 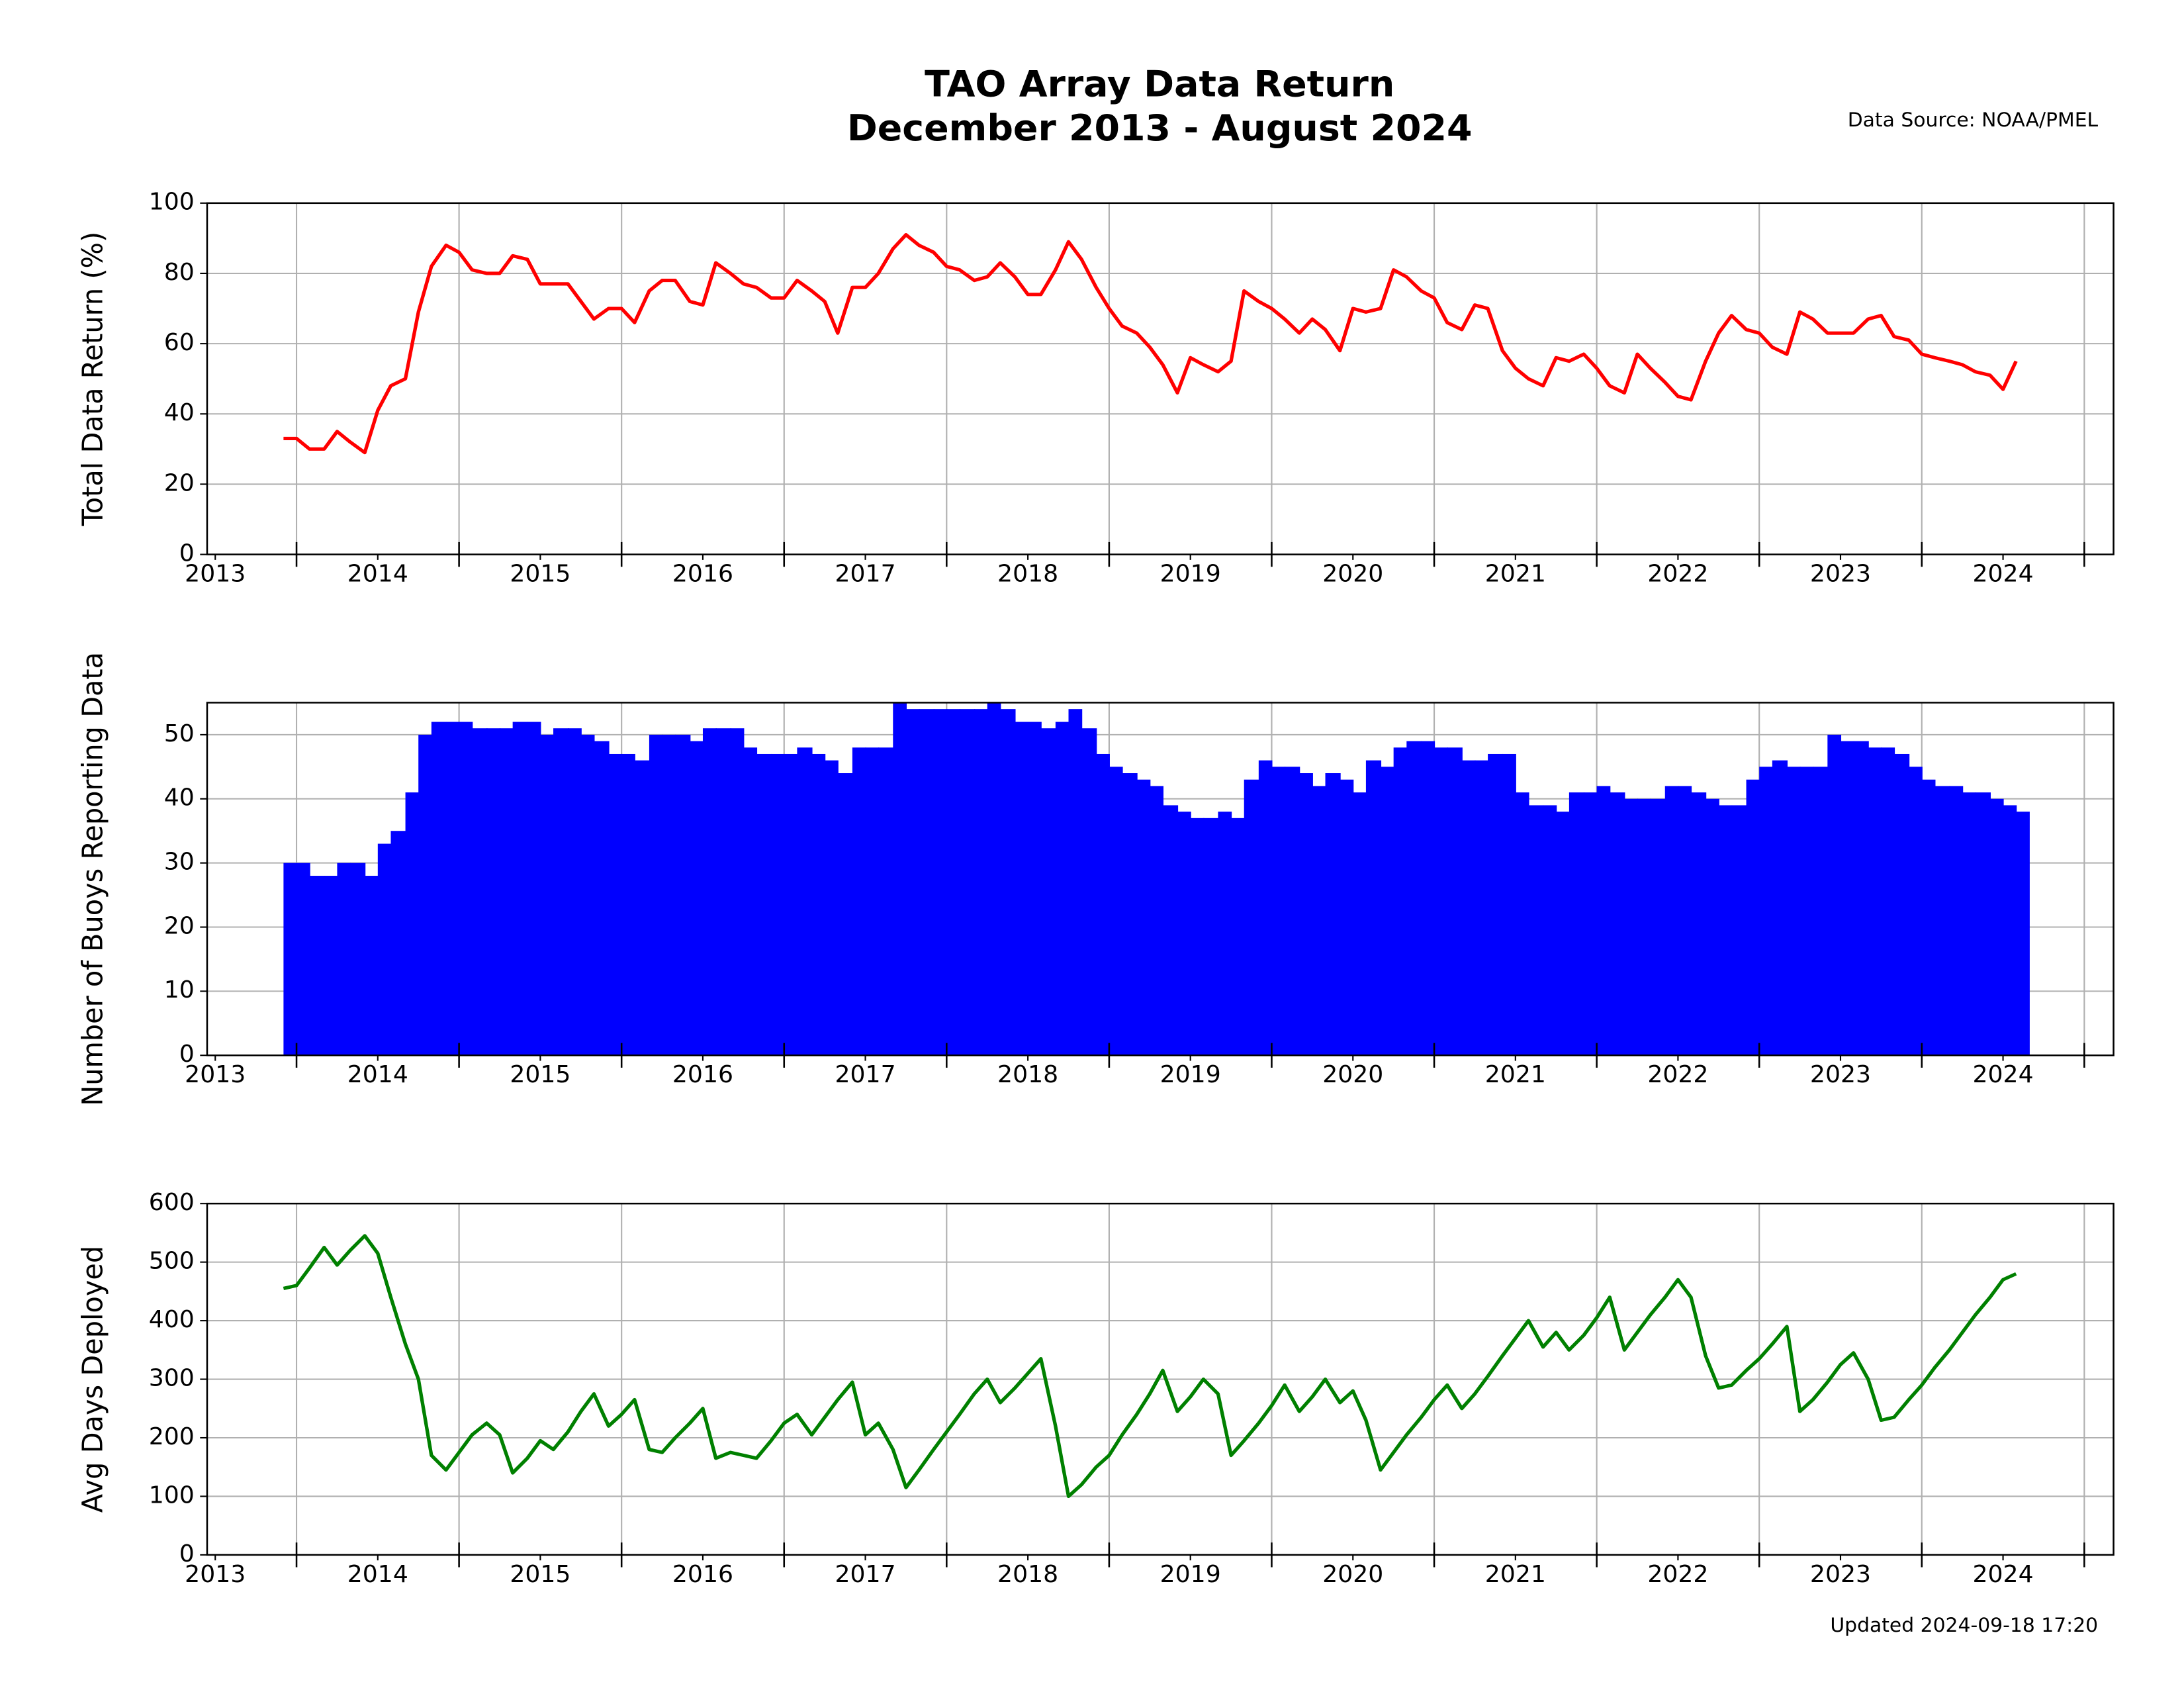 What do you see at coordinates (179, 733) in the screenshot?
I see `y-tick-label: 50` at bounding box center [179, 733].